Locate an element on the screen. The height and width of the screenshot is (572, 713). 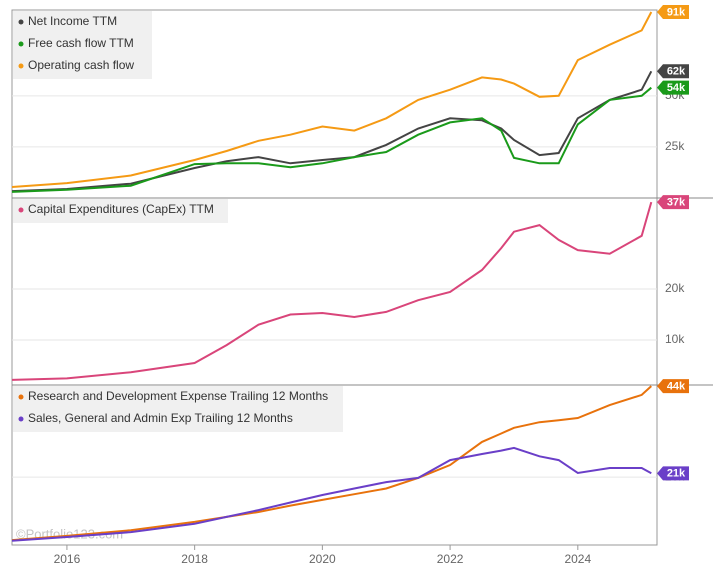
y-tick-label: 20k is located at coordinates (675, 288).